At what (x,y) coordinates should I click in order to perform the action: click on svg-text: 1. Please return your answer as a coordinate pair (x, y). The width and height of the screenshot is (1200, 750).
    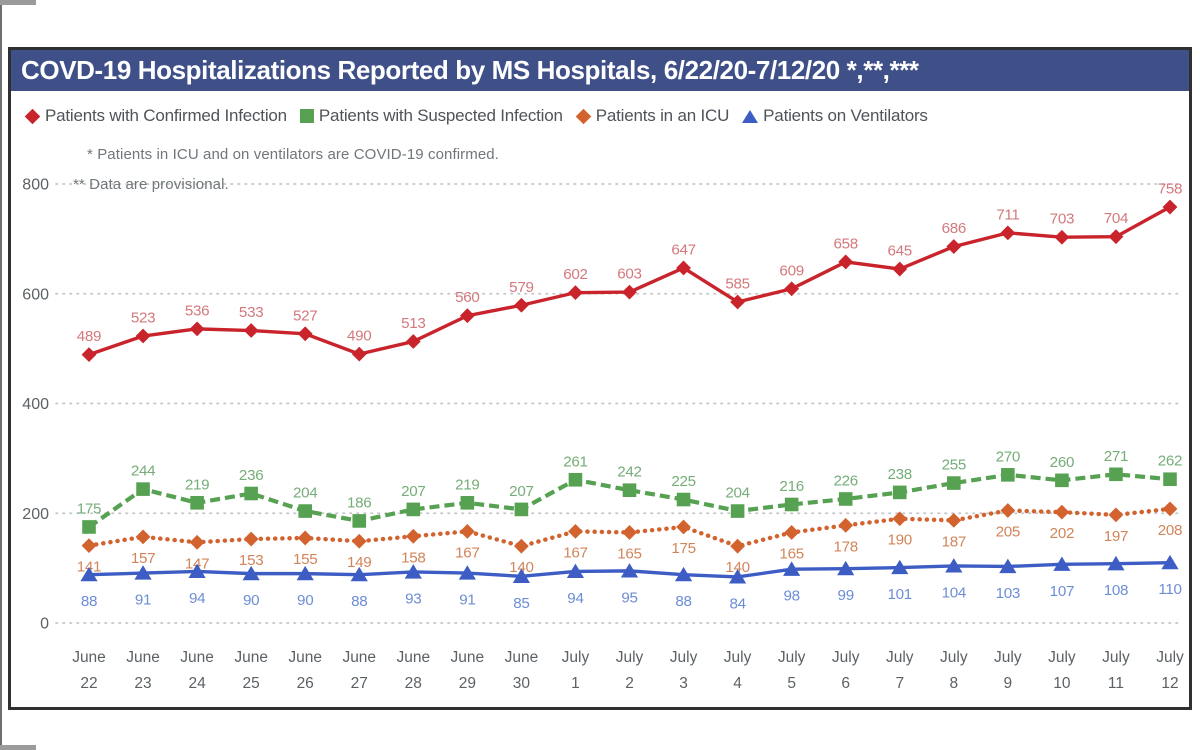
    Looking at the image, I should click on (575, 683).